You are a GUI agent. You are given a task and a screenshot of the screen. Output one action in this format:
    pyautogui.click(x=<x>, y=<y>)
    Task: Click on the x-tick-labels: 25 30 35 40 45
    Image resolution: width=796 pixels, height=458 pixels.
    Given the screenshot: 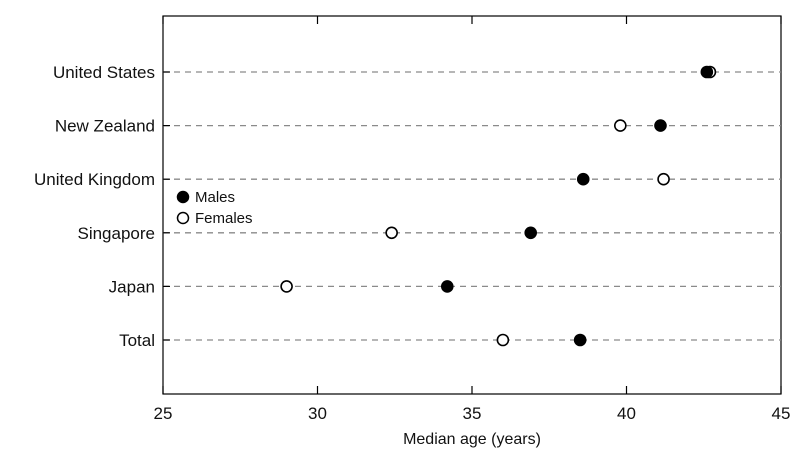 What is the action you would take?
    pyautogui.click(x=472, y=413)
    